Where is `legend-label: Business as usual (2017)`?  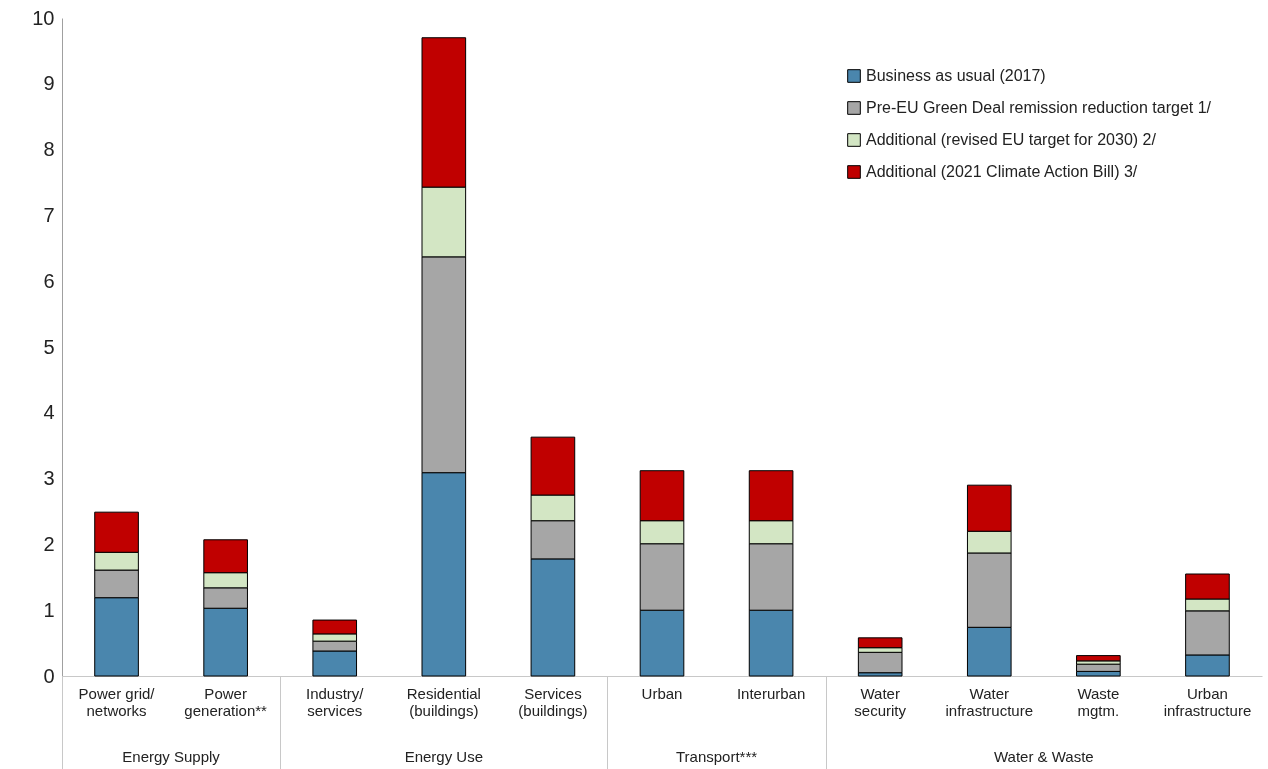 legend-label: Business as usual (2017) is located at coordinates (956, 75).